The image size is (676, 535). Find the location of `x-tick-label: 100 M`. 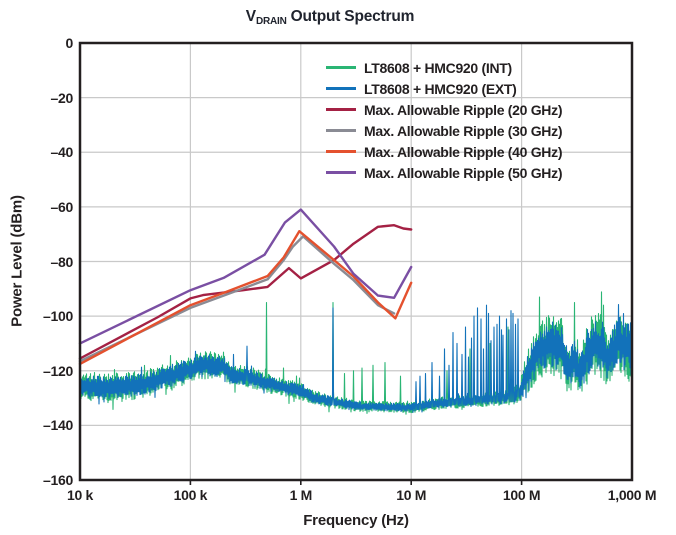

x-tick-label: 100 M is located at coordinates (521, 495).